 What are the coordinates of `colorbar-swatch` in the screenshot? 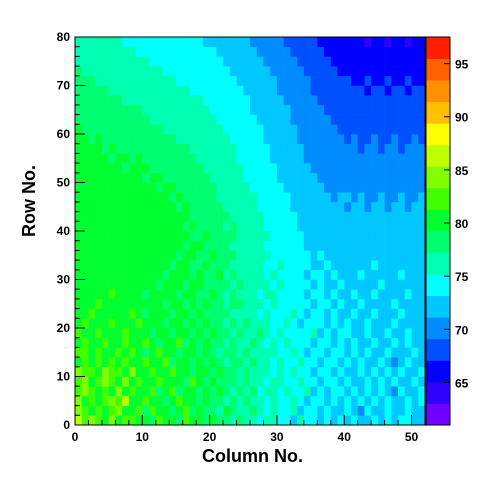 It's located at (438, 198).